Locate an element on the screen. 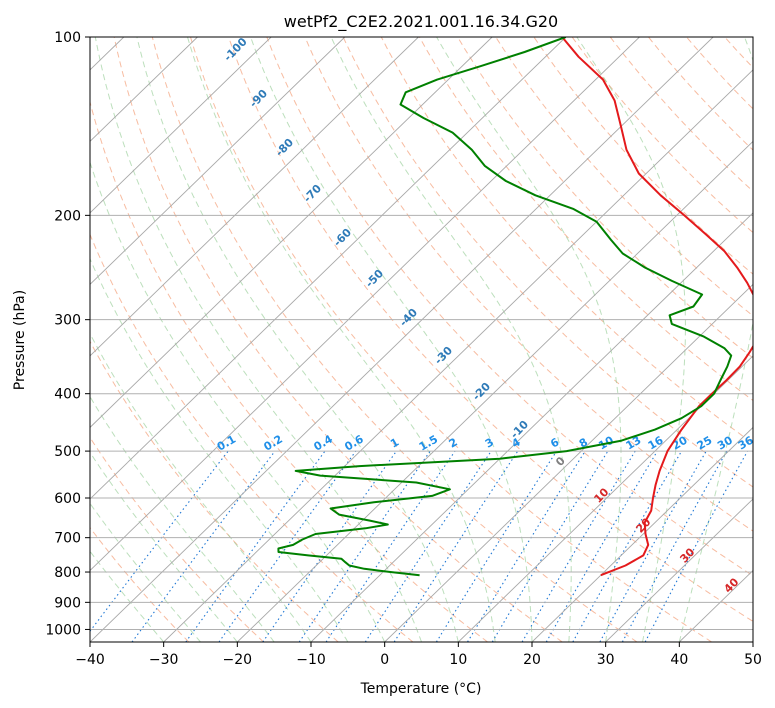  x-tick-label: 40 is located at coordinates (679, 660).